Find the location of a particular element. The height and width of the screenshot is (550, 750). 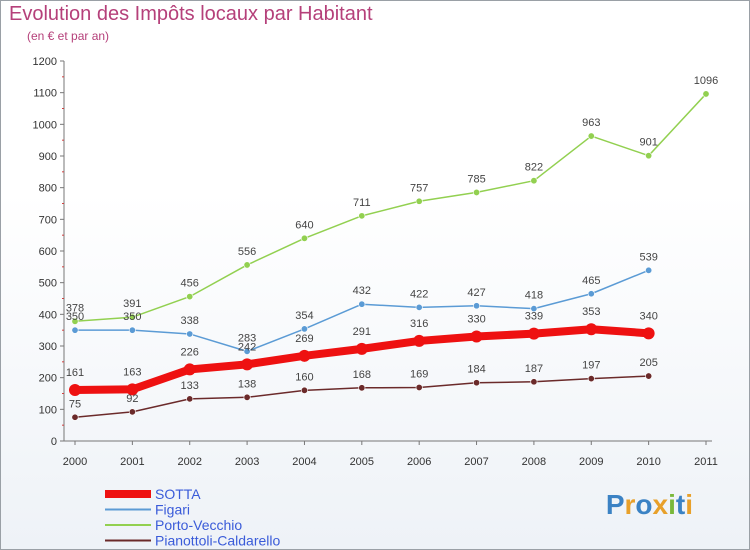

data-label-figari: 465 is located at coordinates (591, 281).